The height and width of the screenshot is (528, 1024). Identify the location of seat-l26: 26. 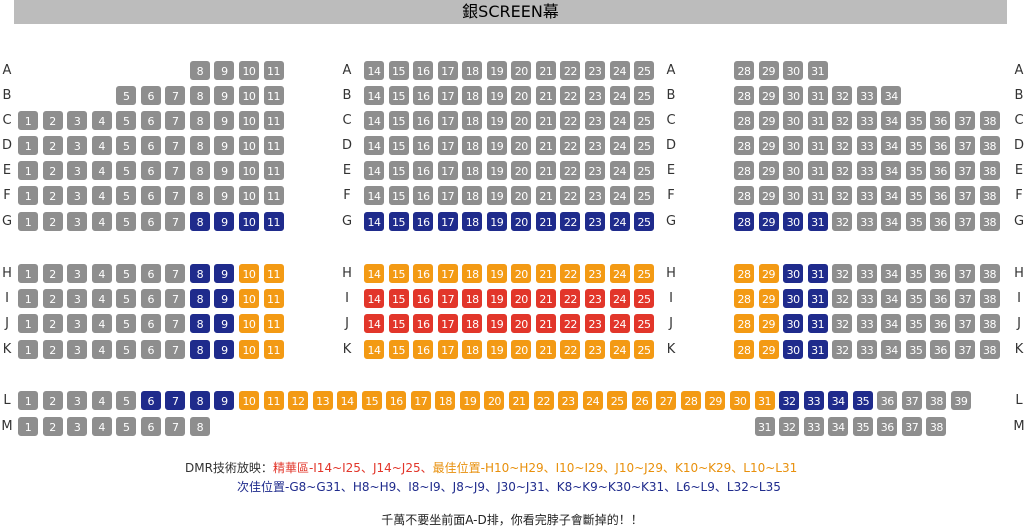
(641, 400).